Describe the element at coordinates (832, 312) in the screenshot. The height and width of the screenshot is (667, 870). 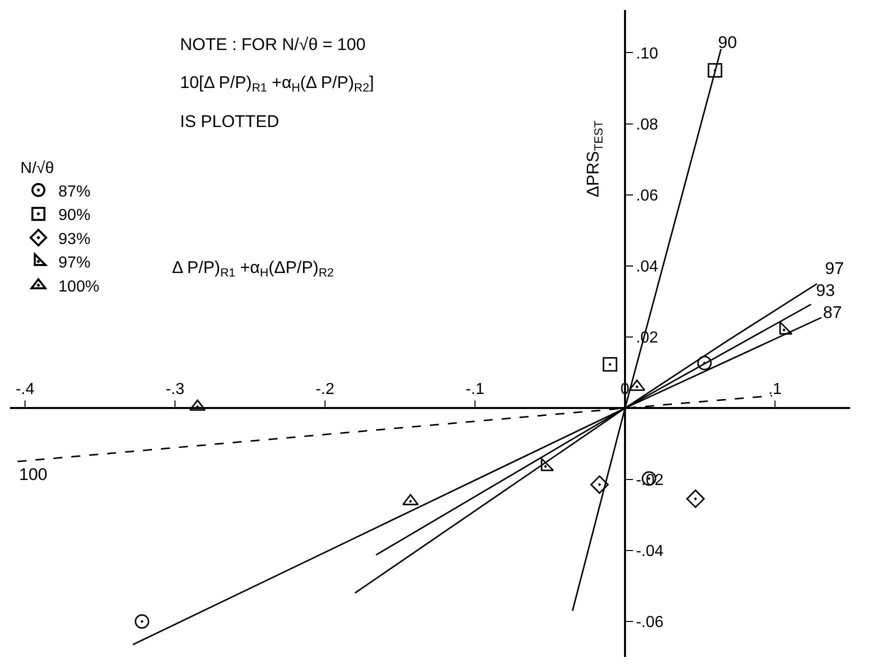
I see `annotation: 87` at that location.